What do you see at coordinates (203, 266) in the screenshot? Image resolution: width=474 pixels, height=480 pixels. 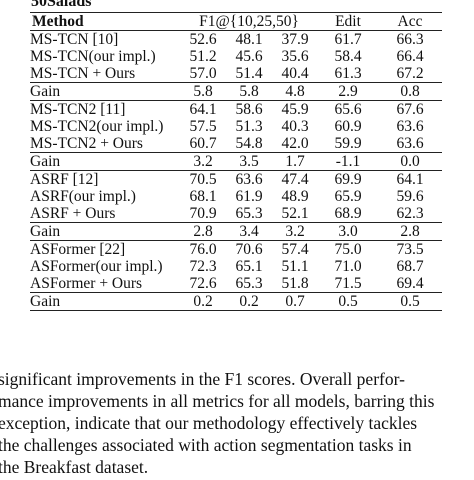 I see `value-cell-f1-10: 72.3` at bounding box center [203, 266].